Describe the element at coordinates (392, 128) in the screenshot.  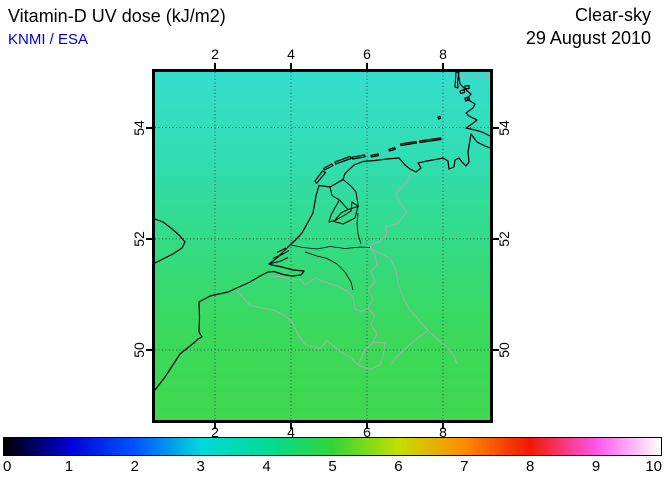
I see `wadden-islands-path` at that location.